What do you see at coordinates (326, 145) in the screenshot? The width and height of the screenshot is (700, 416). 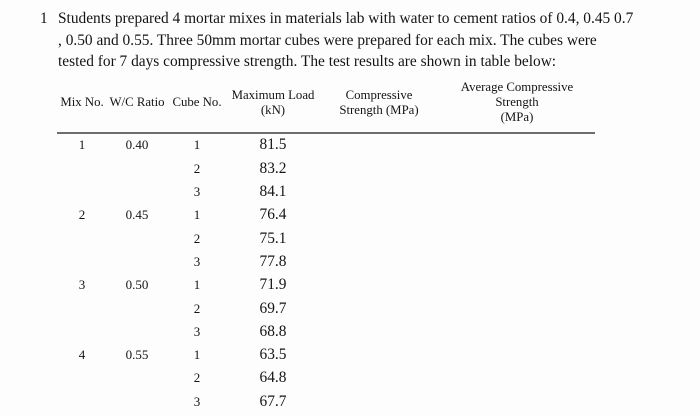 I see `table-row: 1 0.40 1 81.5` at bounding box center [326, 145].